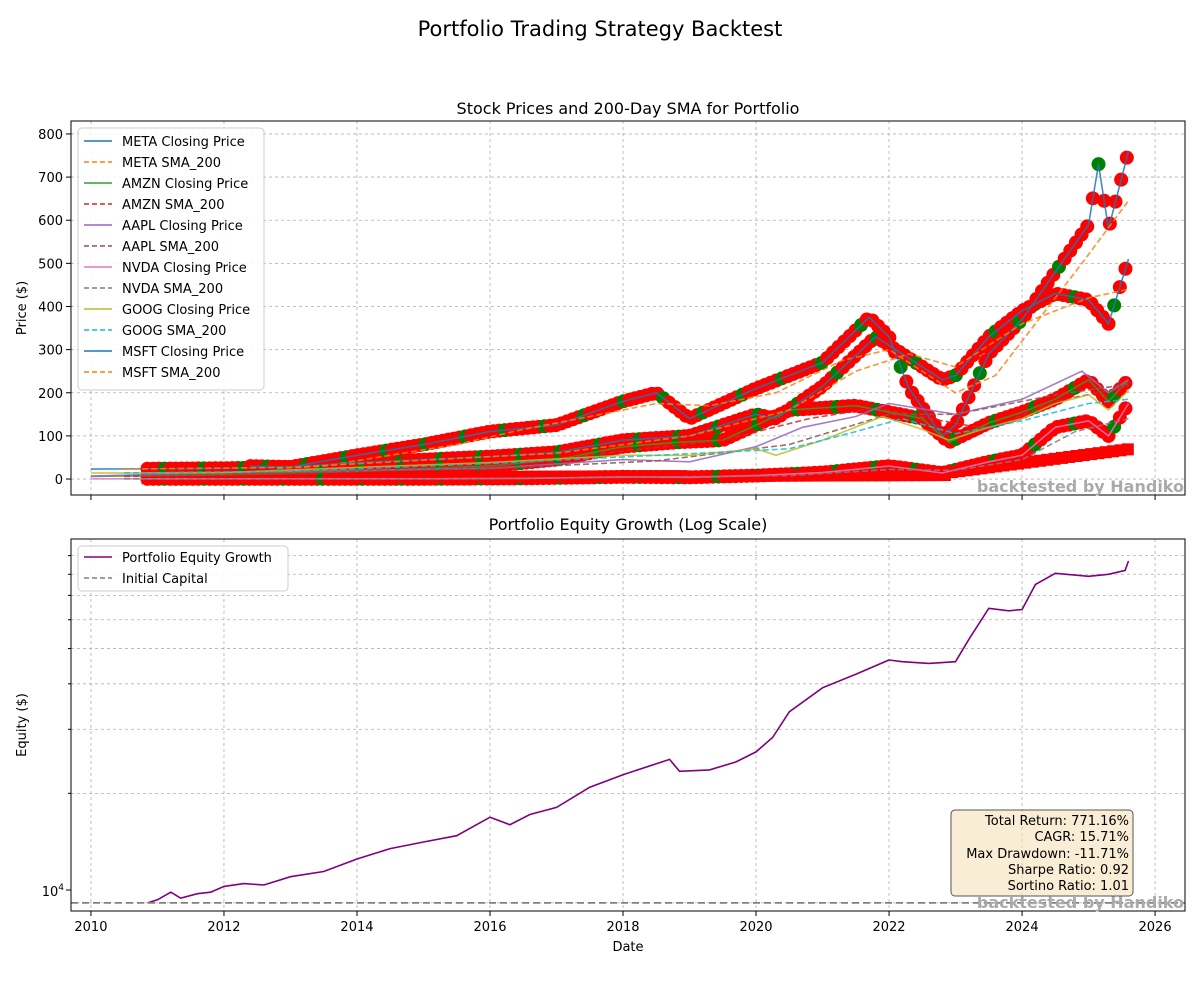 This screenshot has width=1200, height=1004. Describe the element at coordinates (1068, 870) in the screenshot. I see `stats-sharpe: Sharpe Ratio: 0.92` at that location.